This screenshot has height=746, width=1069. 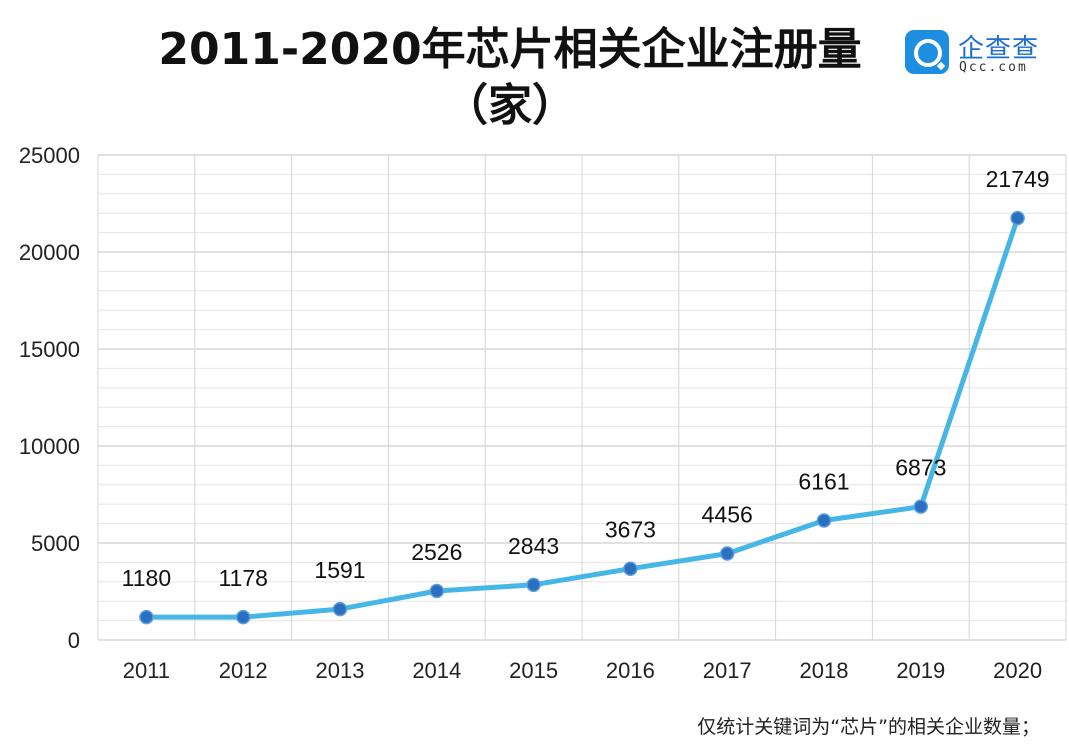 What do you see at coordinates (55, 543) in the screenshot?
I see `y-tick-label: 5000` at bounding box center [55, 543].